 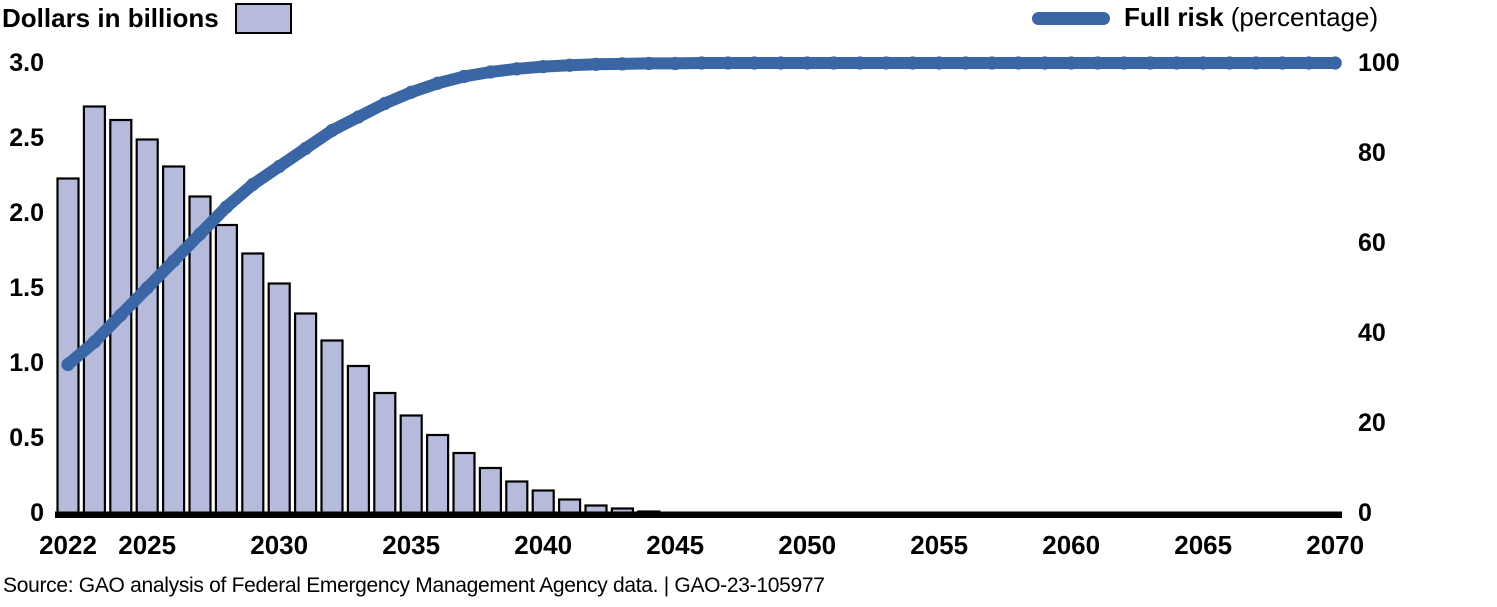 I want to click on left-axis-tick-2.0: 2.0, so click(x=26, y=213).